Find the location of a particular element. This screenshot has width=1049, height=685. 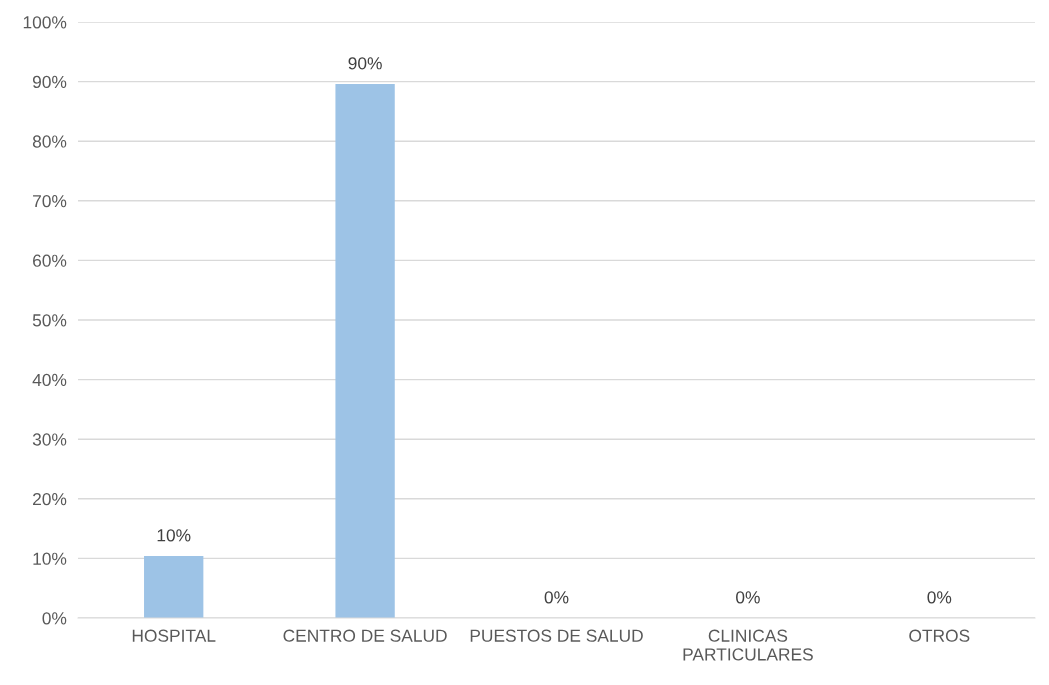

x-tick-label: OTROS is located at coordinates (939, 635).